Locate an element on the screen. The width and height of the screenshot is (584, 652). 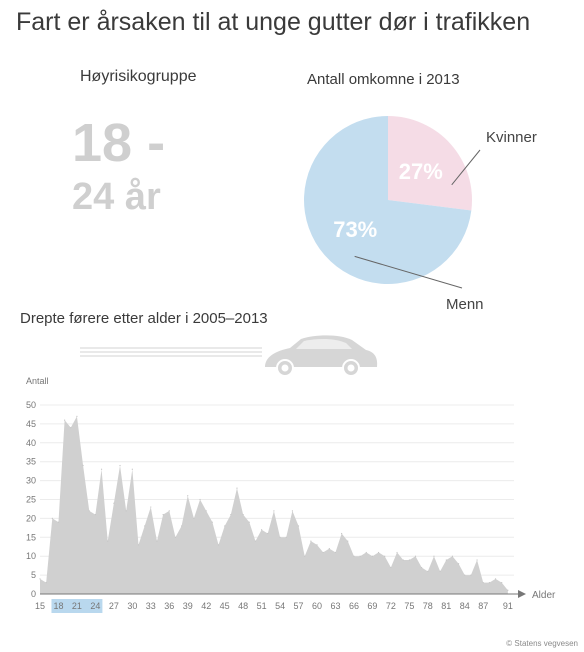
x-tick-label: 81 is located at coordinates (446, 606).